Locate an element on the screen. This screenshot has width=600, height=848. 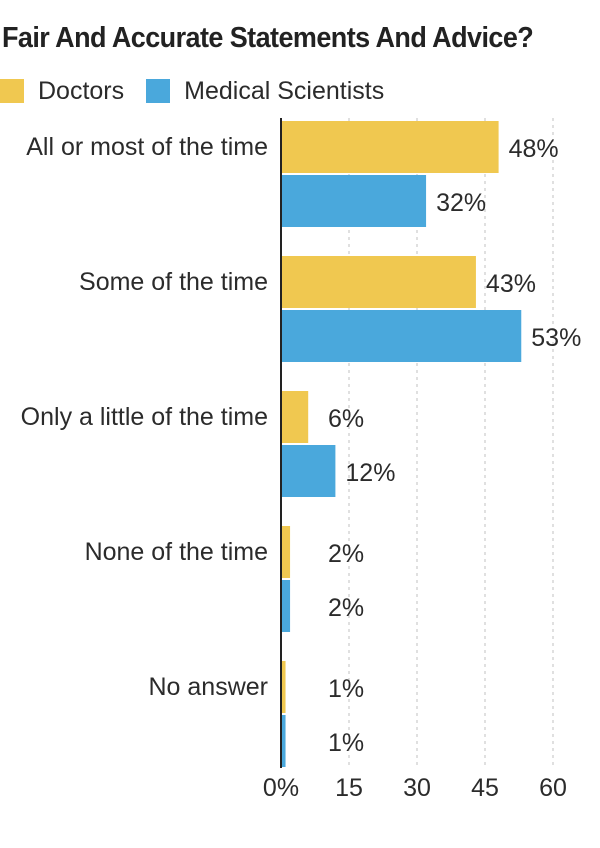
x-tick-label: 45 is located at coordinates (485, 788).